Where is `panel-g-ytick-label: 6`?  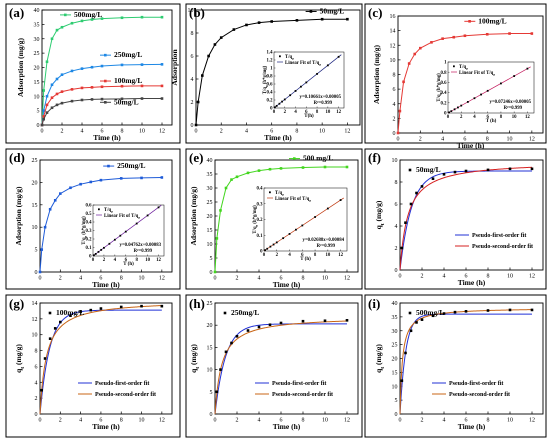 panel-g-ytick-label: 6 is located at coordinates (36, 367).